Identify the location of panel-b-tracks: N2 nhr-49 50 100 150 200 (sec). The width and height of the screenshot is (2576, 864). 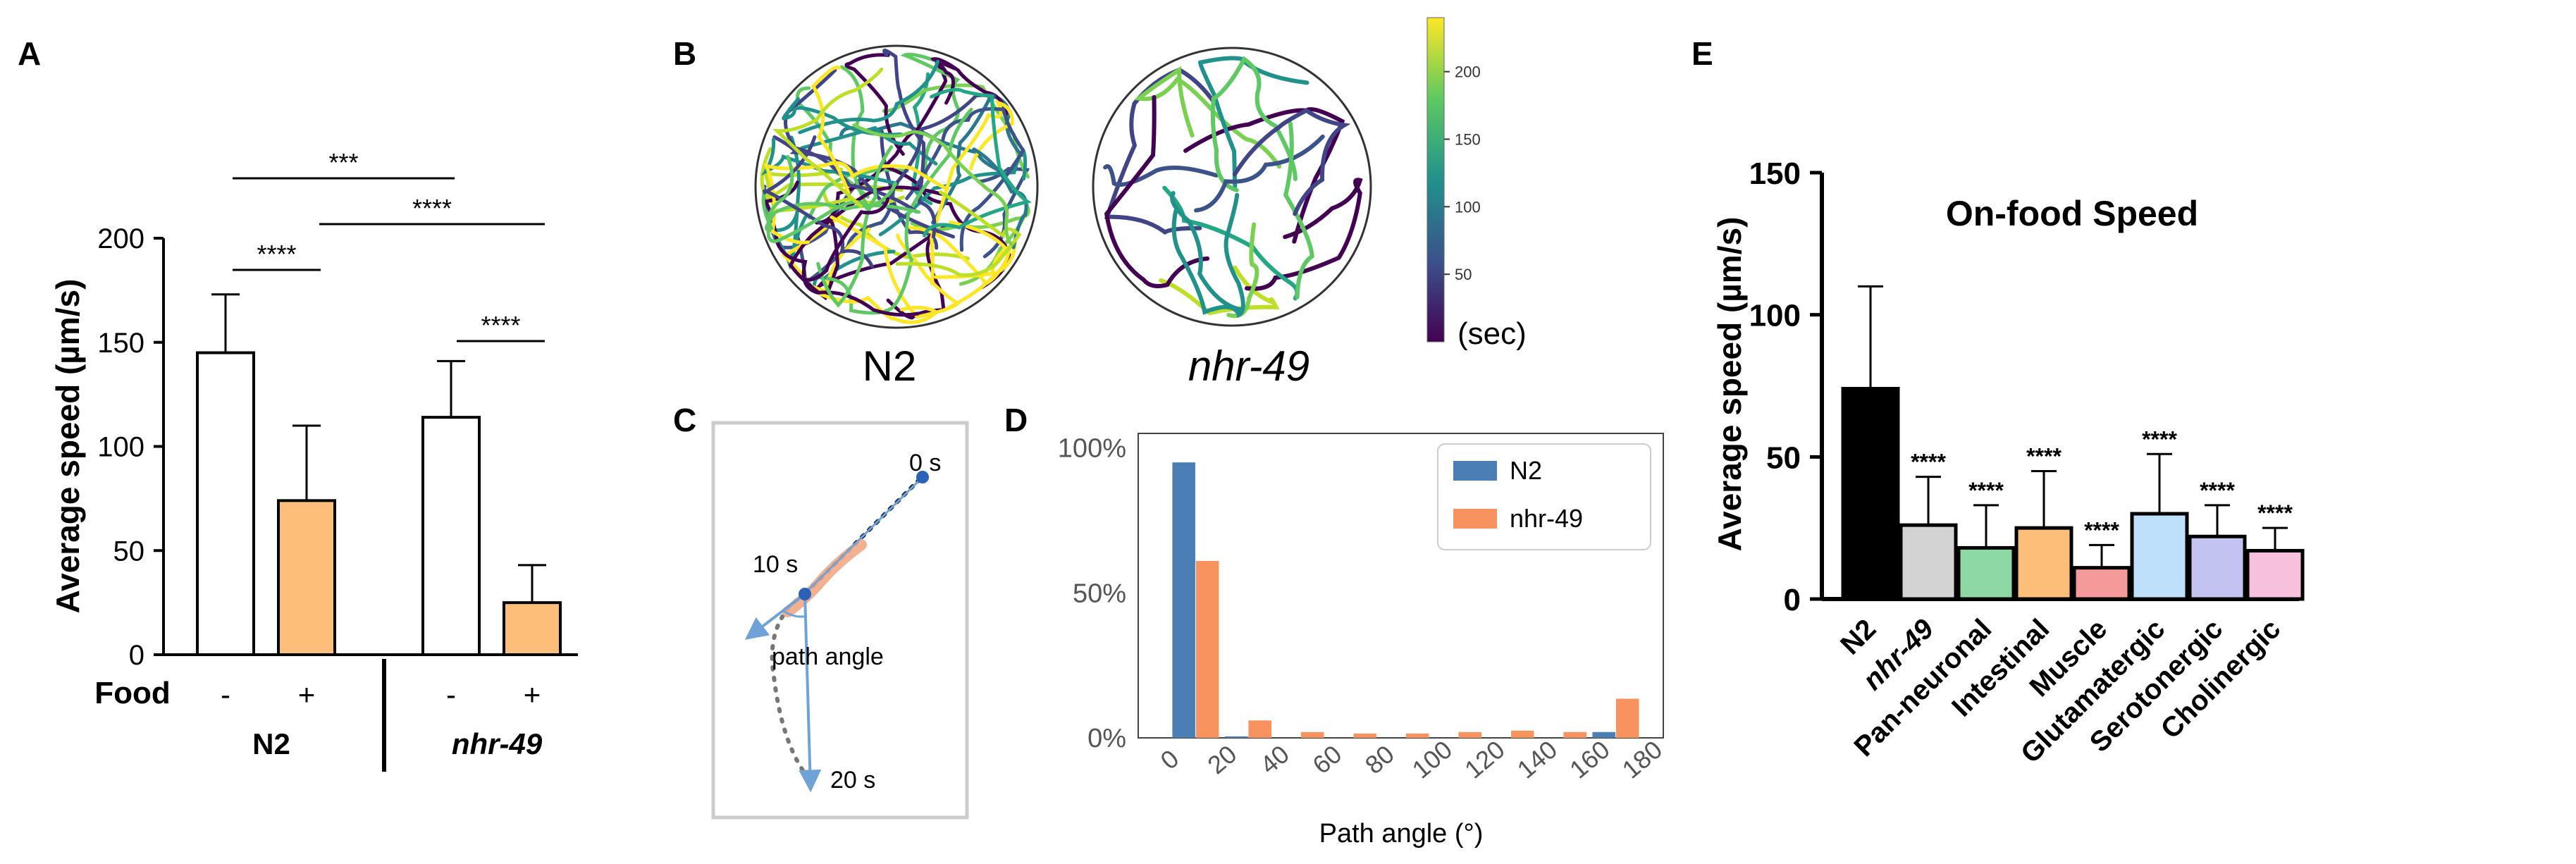
(1140, 203).